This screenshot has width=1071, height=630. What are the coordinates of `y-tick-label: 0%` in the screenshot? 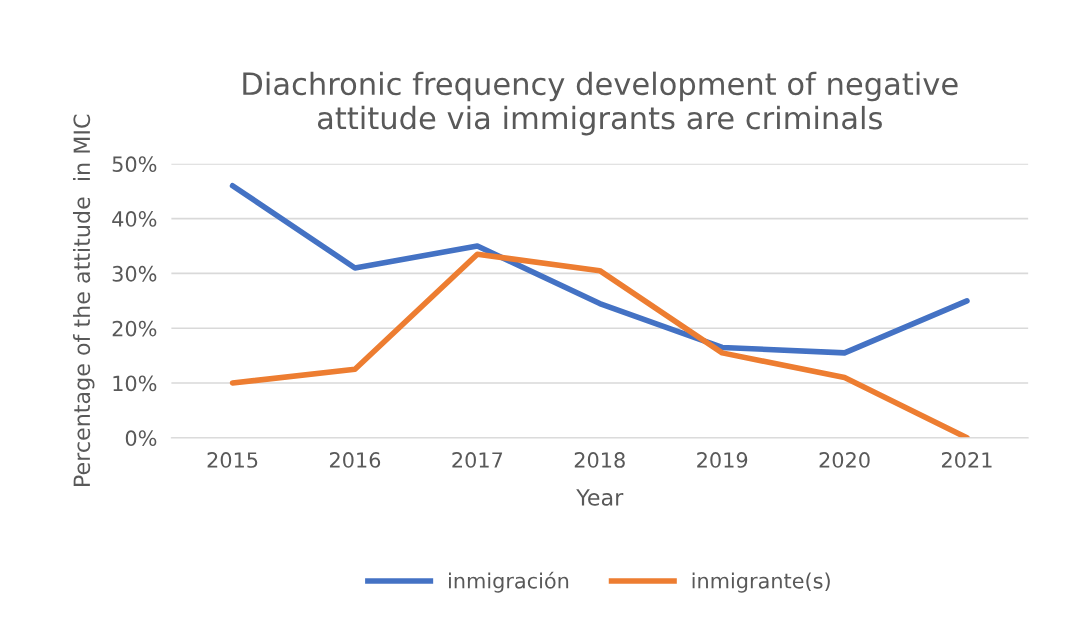 It's located at (141, 438).